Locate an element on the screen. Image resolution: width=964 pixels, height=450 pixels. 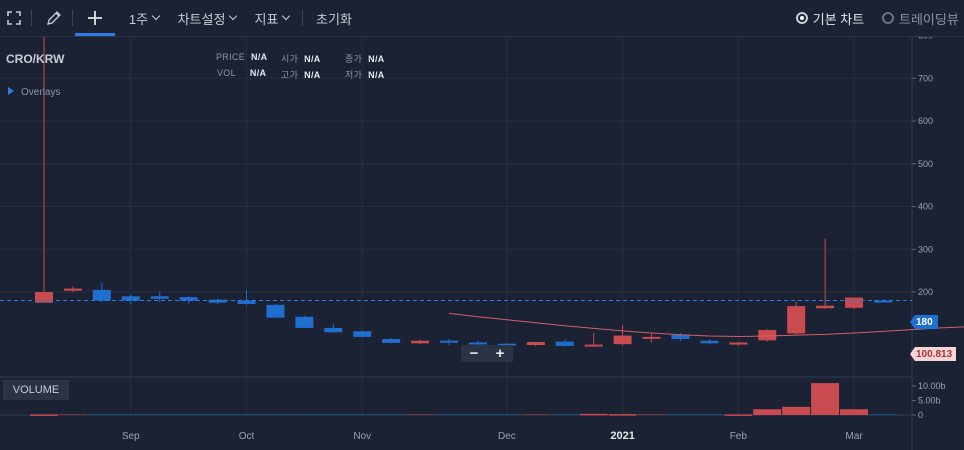
interval-label: 1주 is located at coordinates (138, 19).